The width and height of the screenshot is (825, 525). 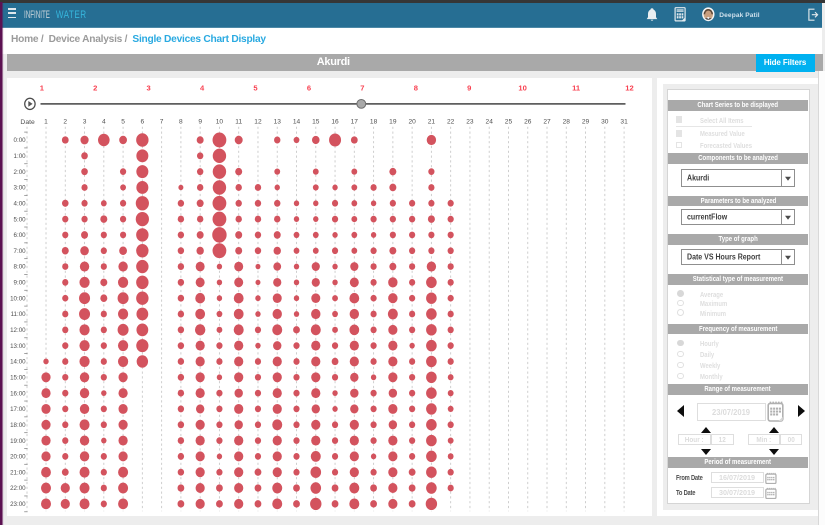 I want to click on svg-text: 14, so click(x=297, y=121).